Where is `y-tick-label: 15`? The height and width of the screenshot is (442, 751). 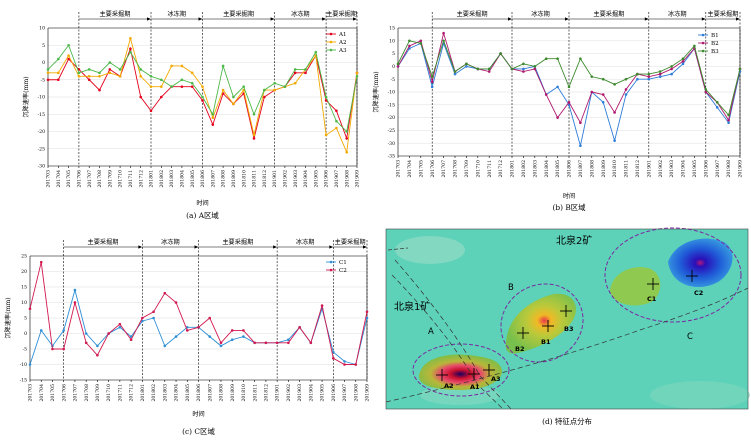
y-tick-label: 15 is located at coordinates (392, 29).